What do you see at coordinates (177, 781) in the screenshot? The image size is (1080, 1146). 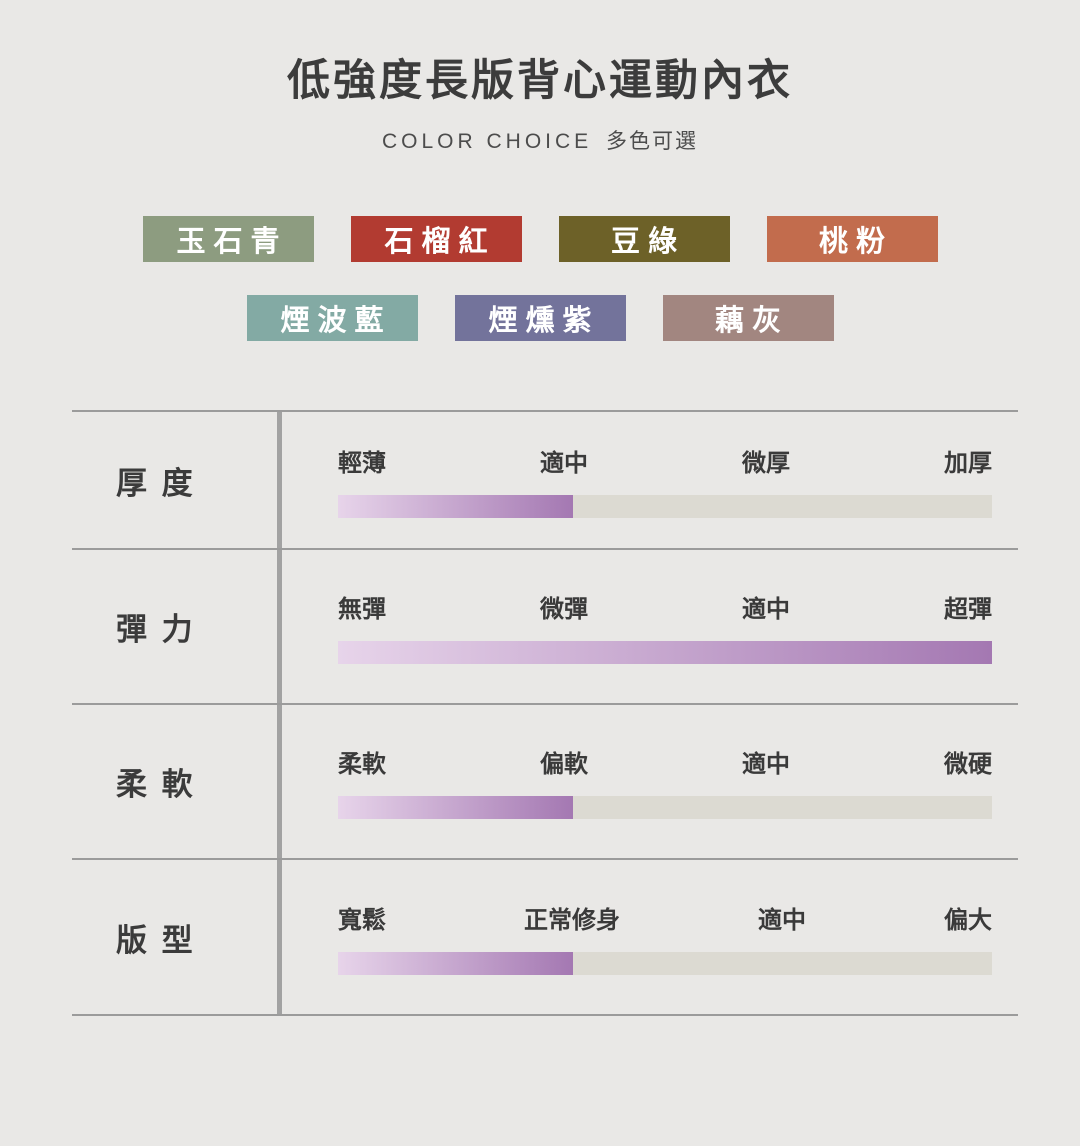 I see `attribute-name: 柔 軟` at bounding box center [177, 781].